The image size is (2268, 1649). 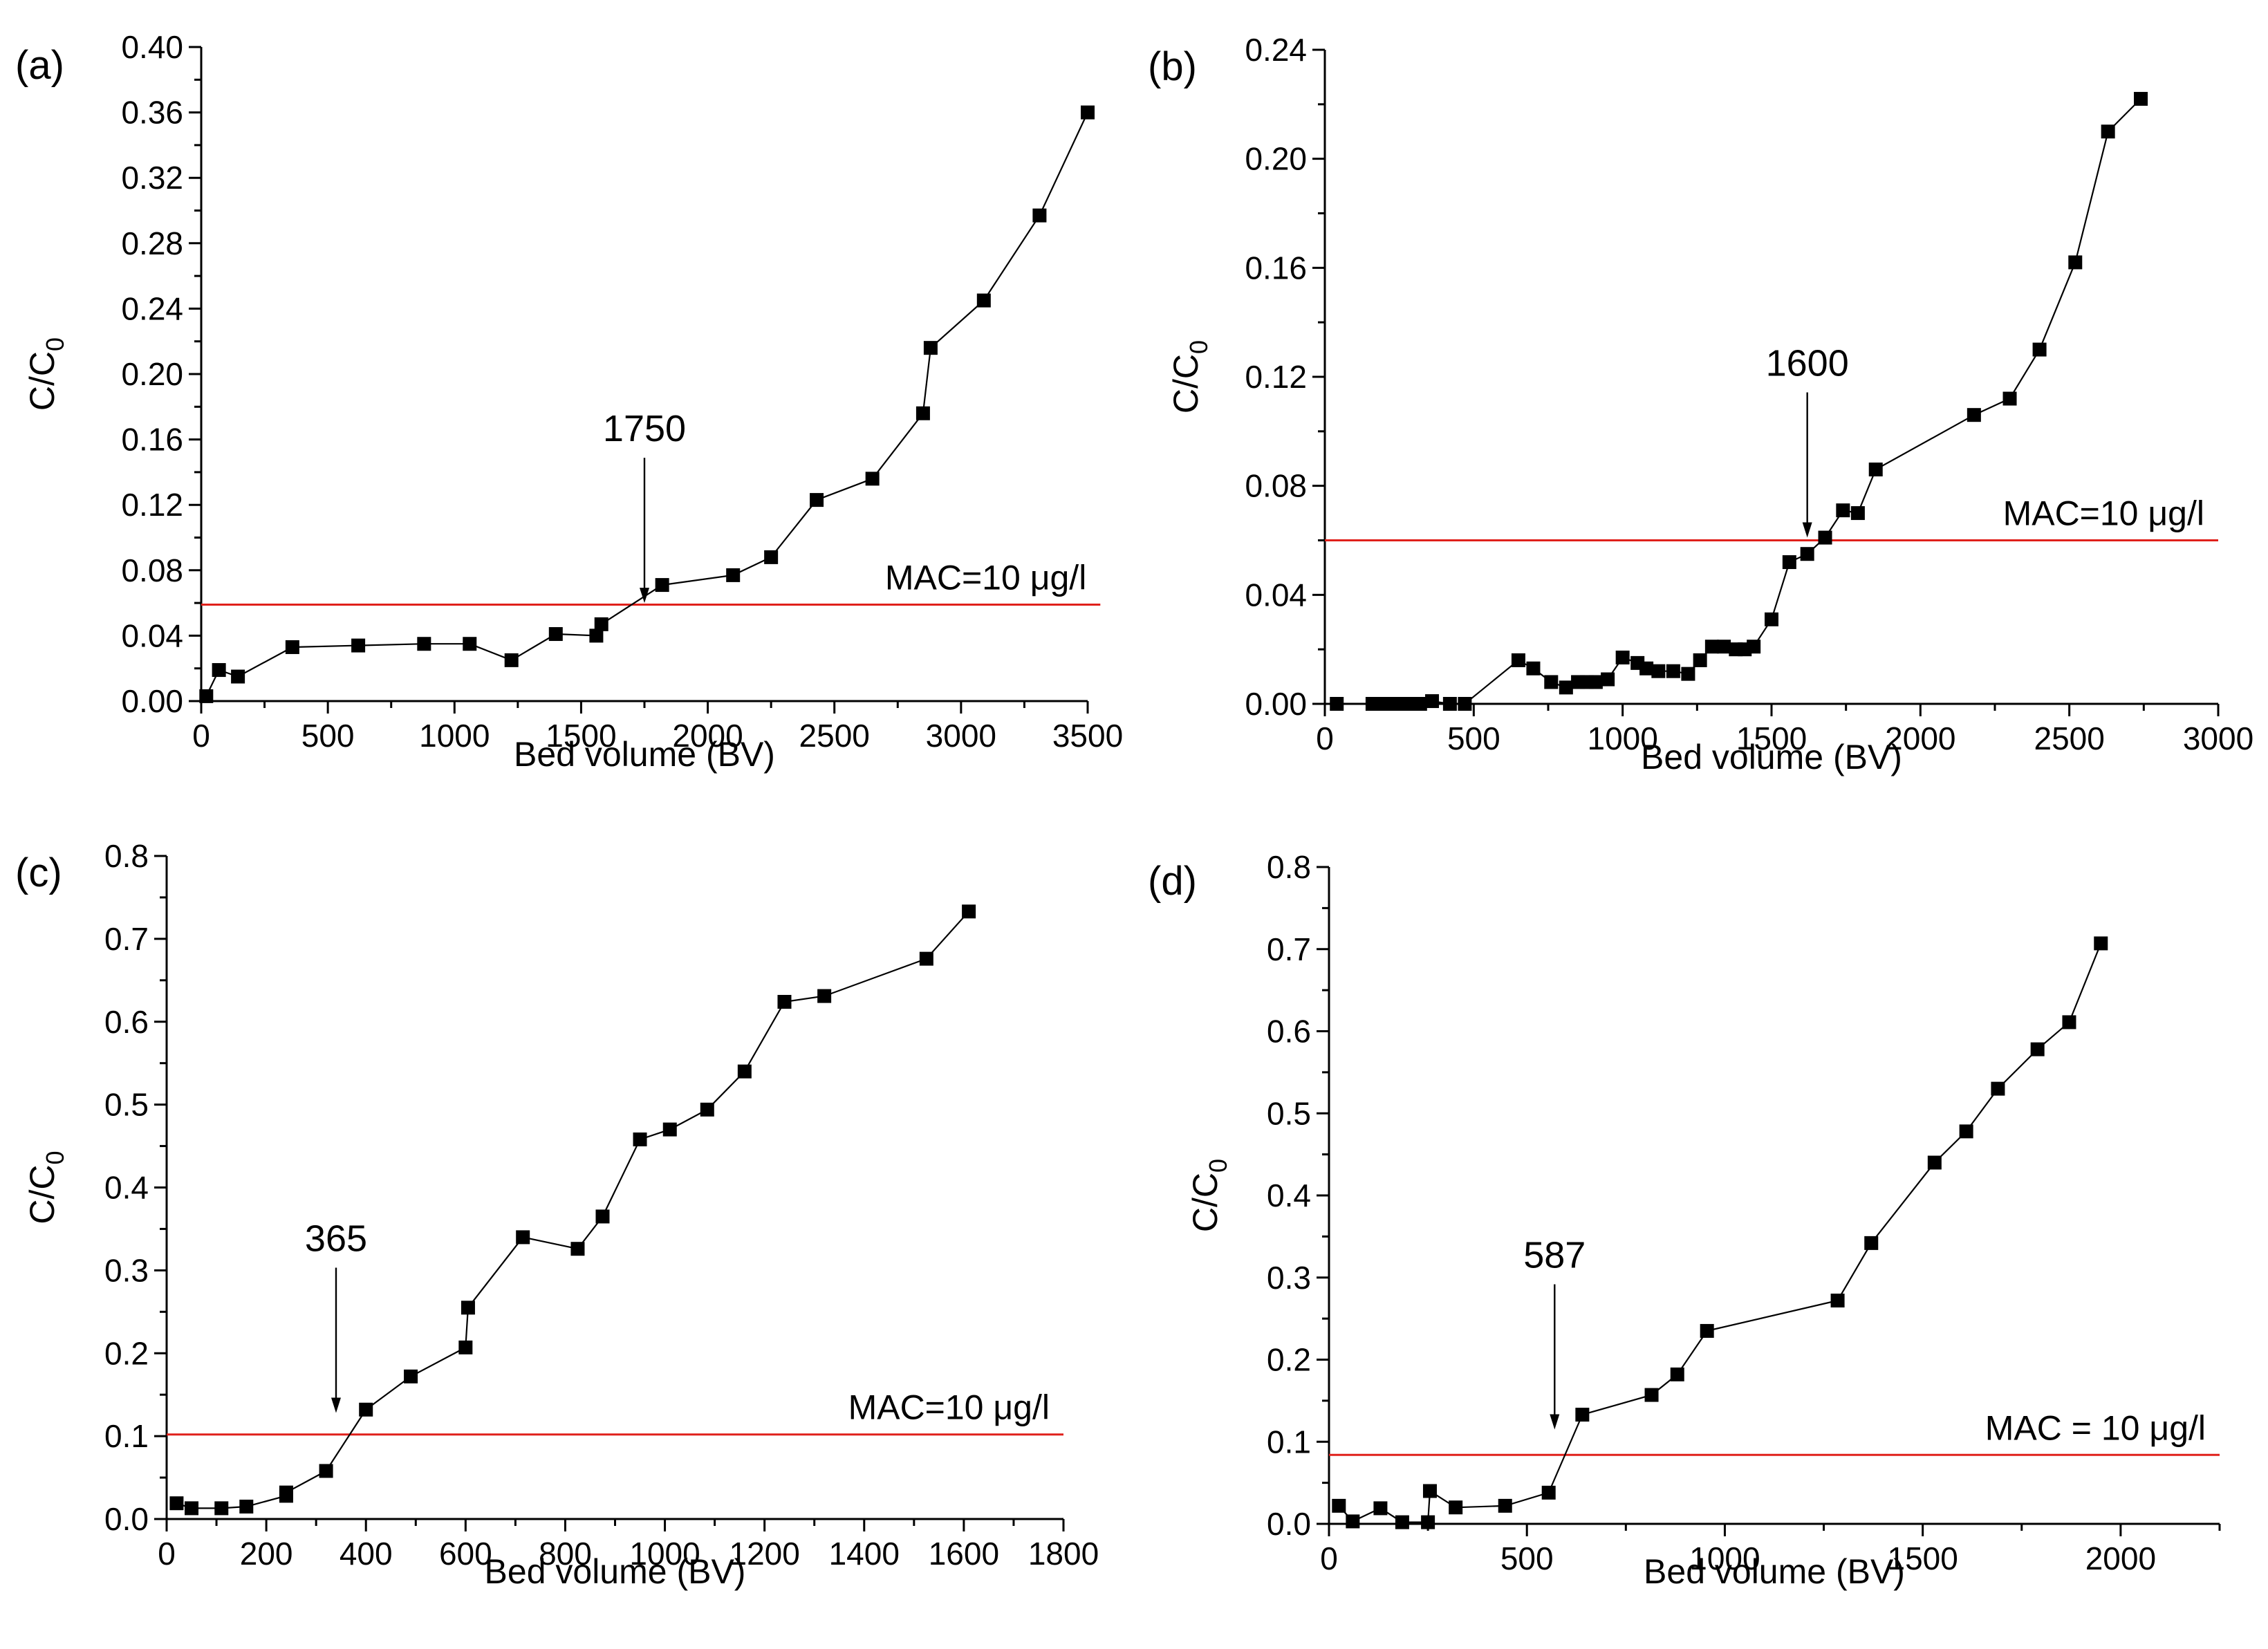 What do you see at coordinates (328, 736) in the screenshot?
I see `x-tick-label: 500` at bounding box center [328, 736].